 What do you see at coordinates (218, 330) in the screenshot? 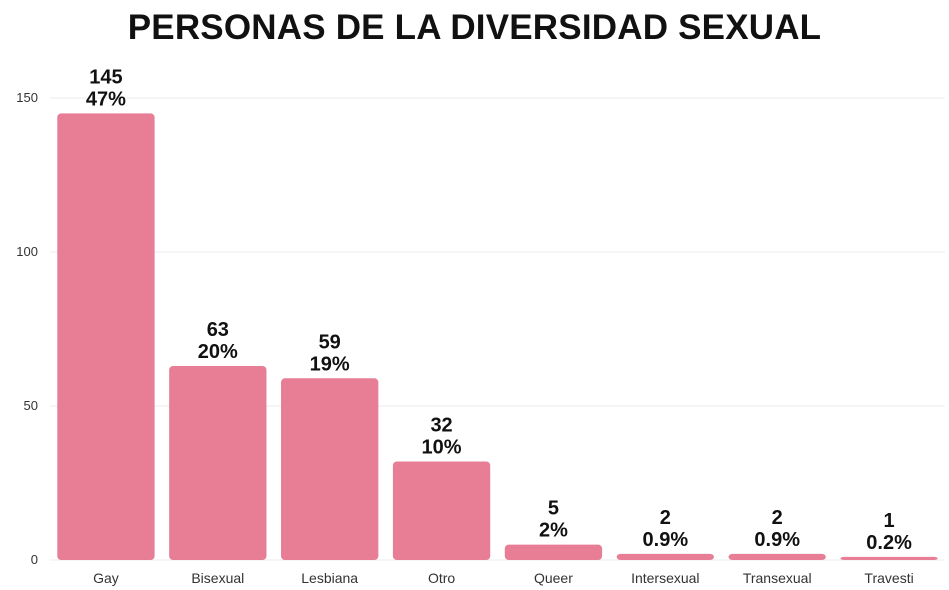
I see `value-label: 63` at bounding box center [218, 330].